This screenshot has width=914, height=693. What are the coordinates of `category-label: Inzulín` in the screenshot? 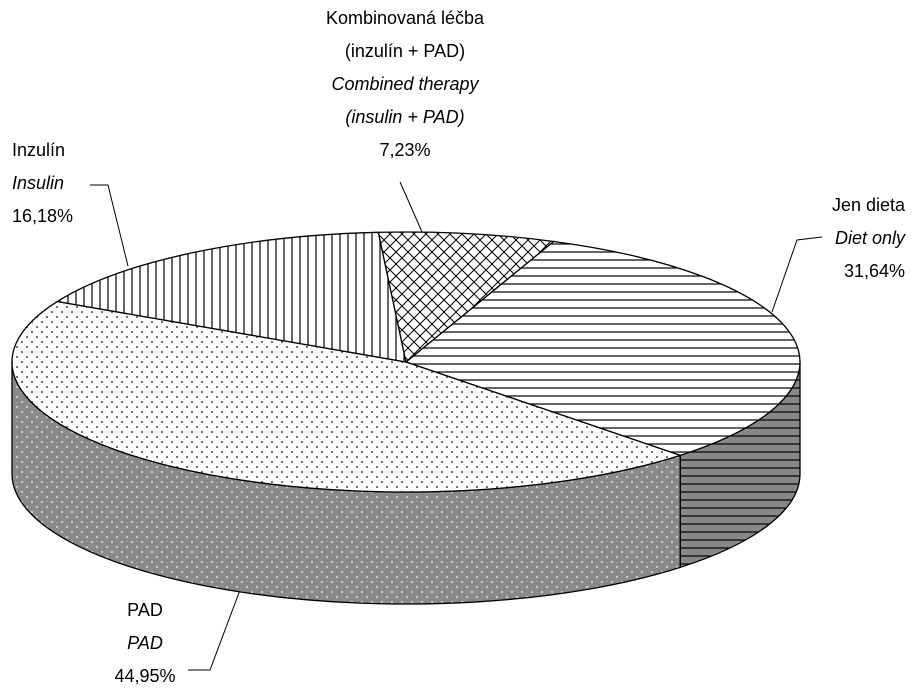 It's located at (39, 150).